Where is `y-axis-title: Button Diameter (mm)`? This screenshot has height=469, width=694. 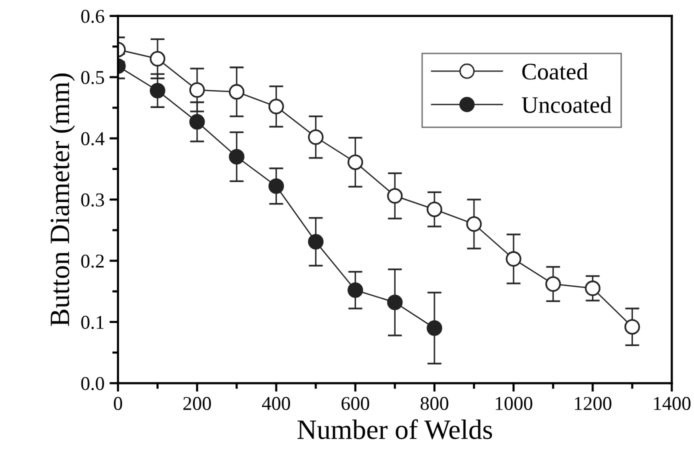
y-axis-title: Button Diameter (mm) is located at coordinates (62, 199).